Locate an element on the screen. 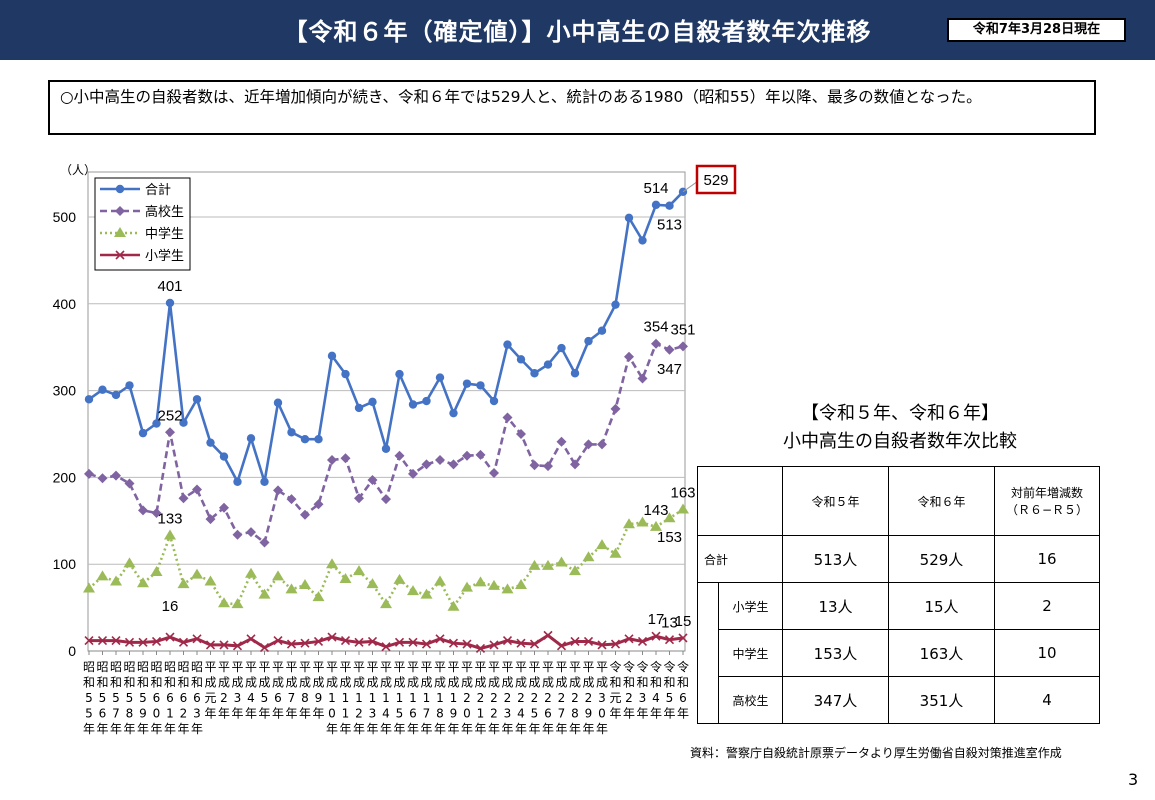  x-tick-label: 令和 3 年 is located at coordinates (642, 690).